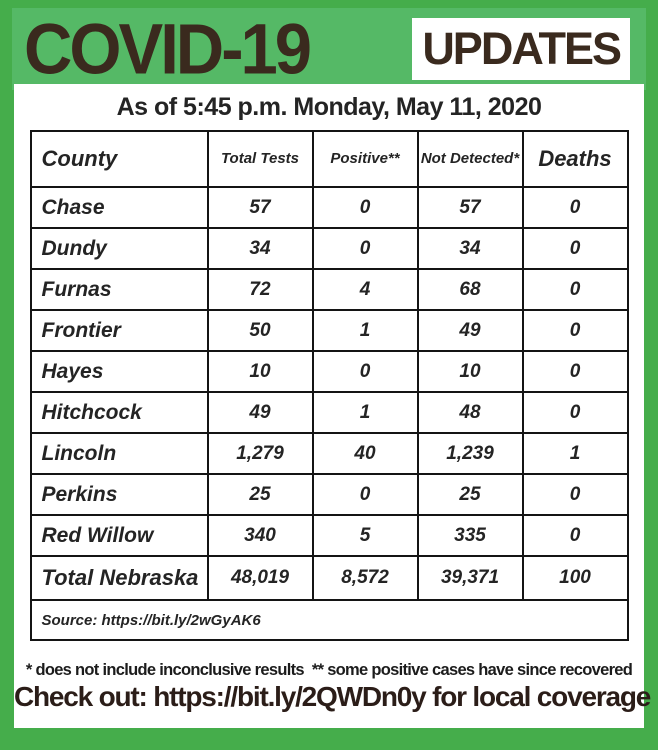 This screenshot has height=750, width=658. I want to click on cell-not-detected: 48, so click(470, 412).